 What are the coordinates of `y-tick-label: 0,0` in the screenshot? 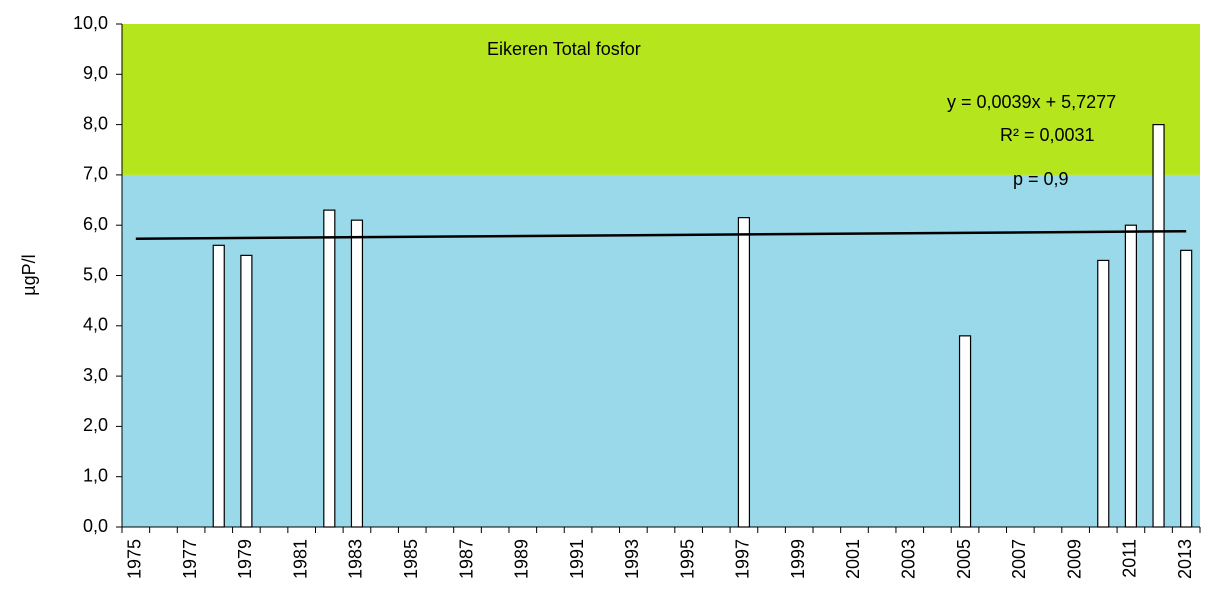 It's located at (95, 526).